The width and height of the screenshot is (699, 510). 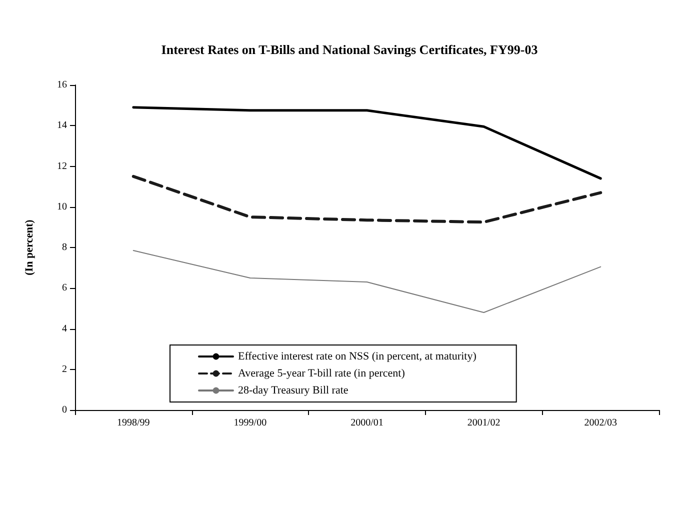 I want to click on y-tick-label: 10, so click(x=62, y=206).